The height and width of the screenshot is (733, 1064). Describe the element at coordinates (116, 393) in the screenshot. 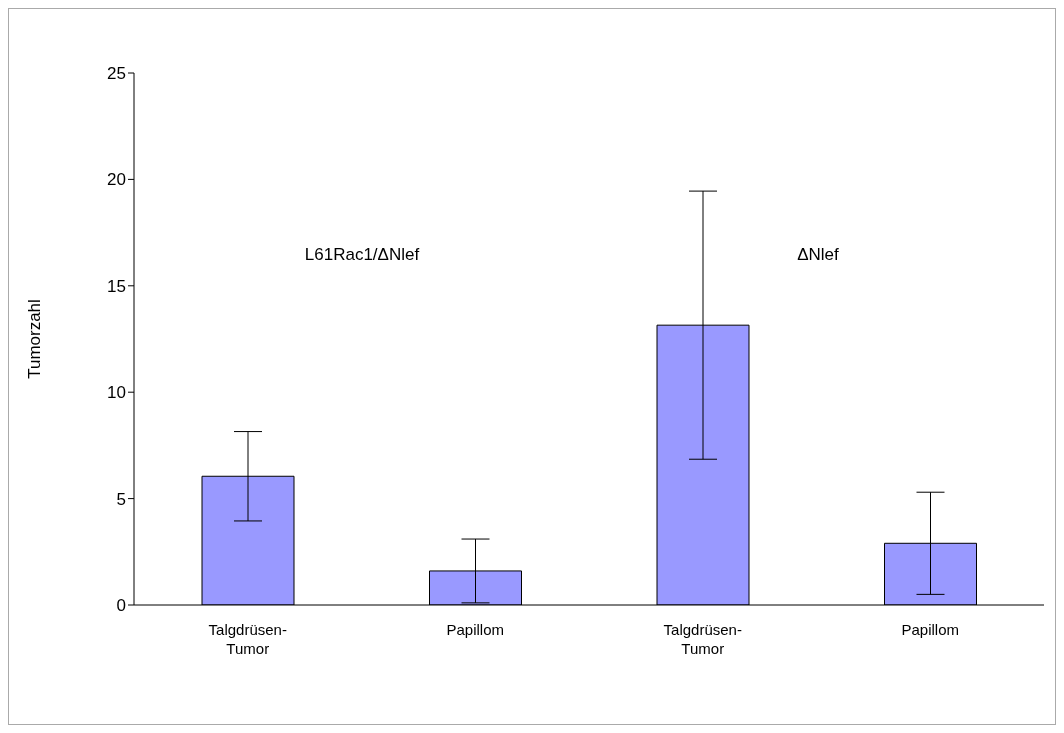

I see `y-tick-label: 10` at that location.